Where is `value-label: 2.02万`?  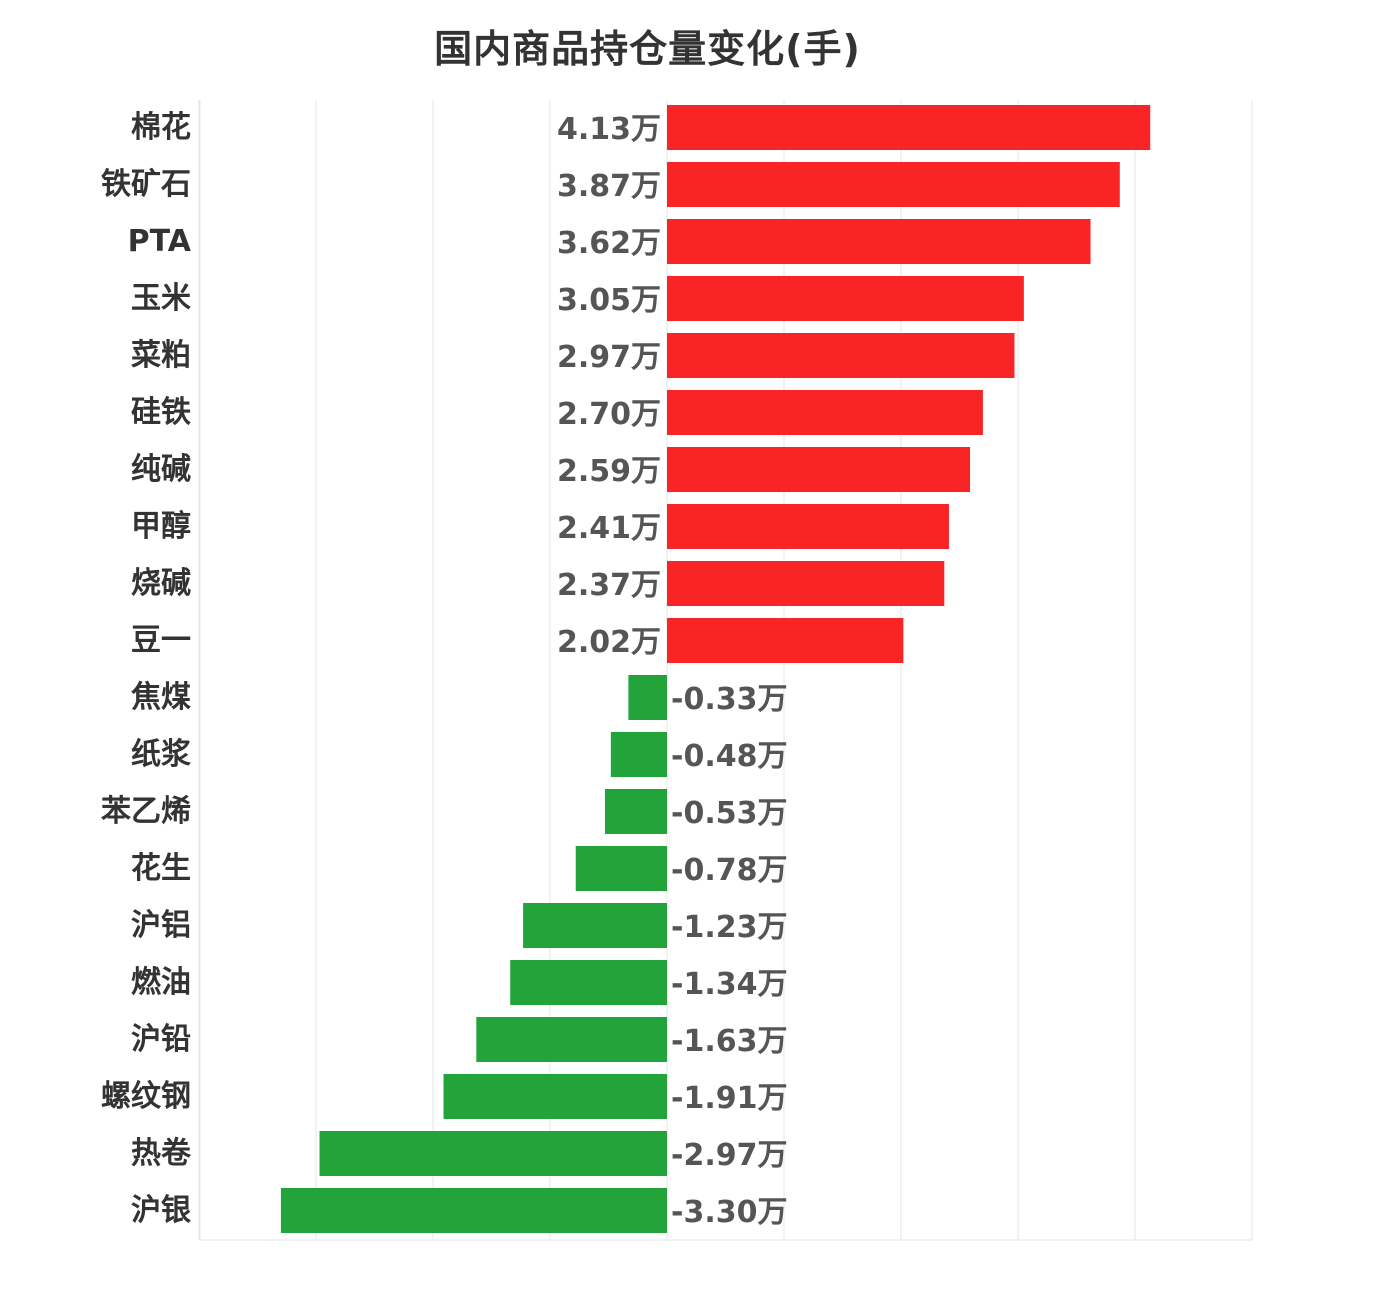
value-label: 2.02万 is located at coordinates (609, 642).